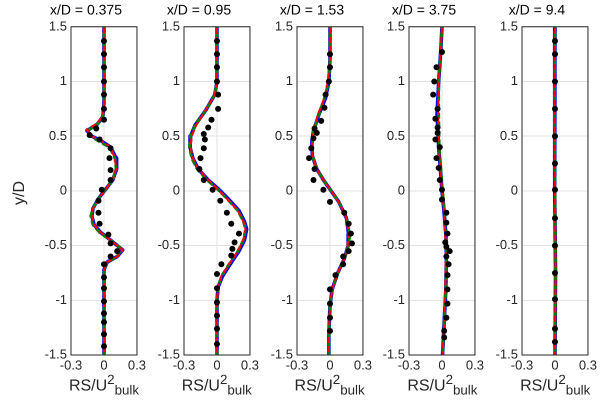 The height and width of the screenshot is (418, 600). Describe the element at coordinates (86, 9) in the screenshot. I see `chart-title: x/D = 0.375` at that location.